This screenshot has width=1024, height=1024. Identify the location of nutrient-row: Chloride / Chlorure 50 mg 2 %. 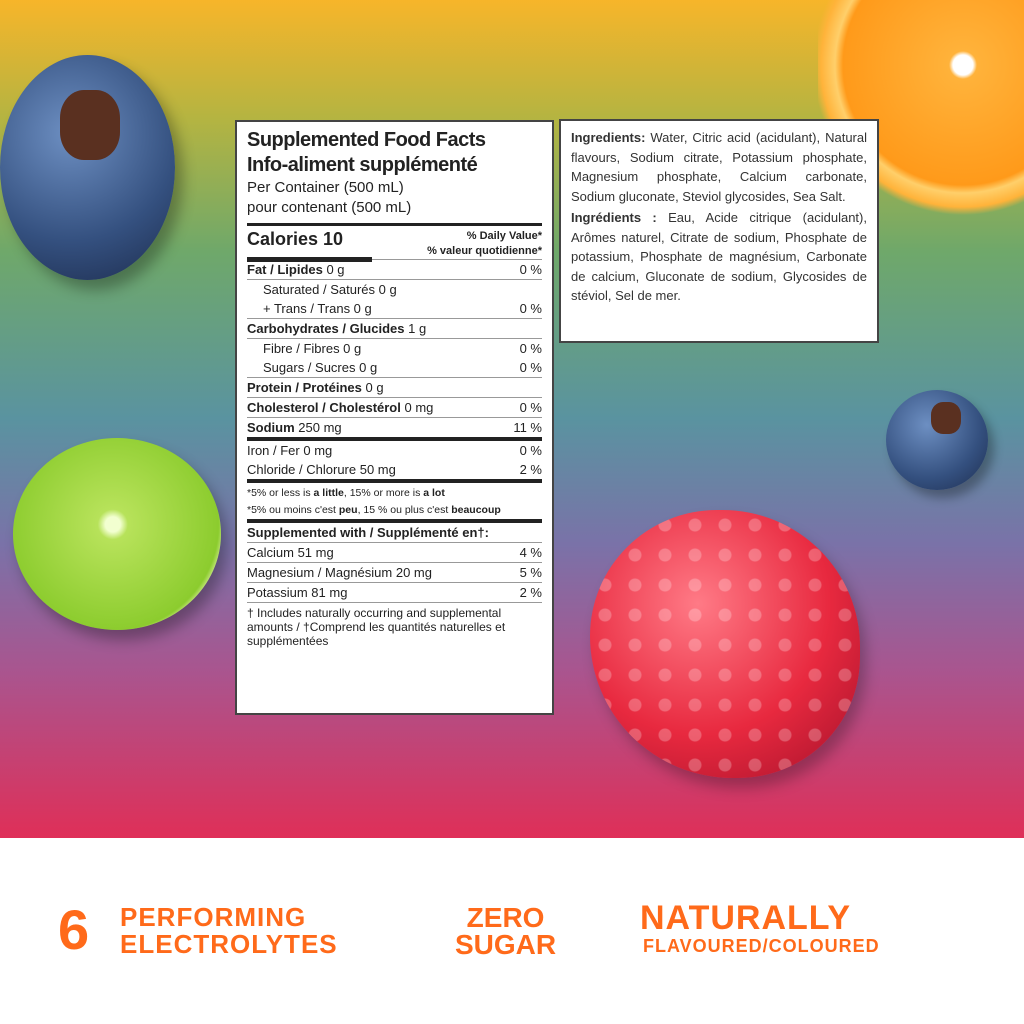
(394, 469).